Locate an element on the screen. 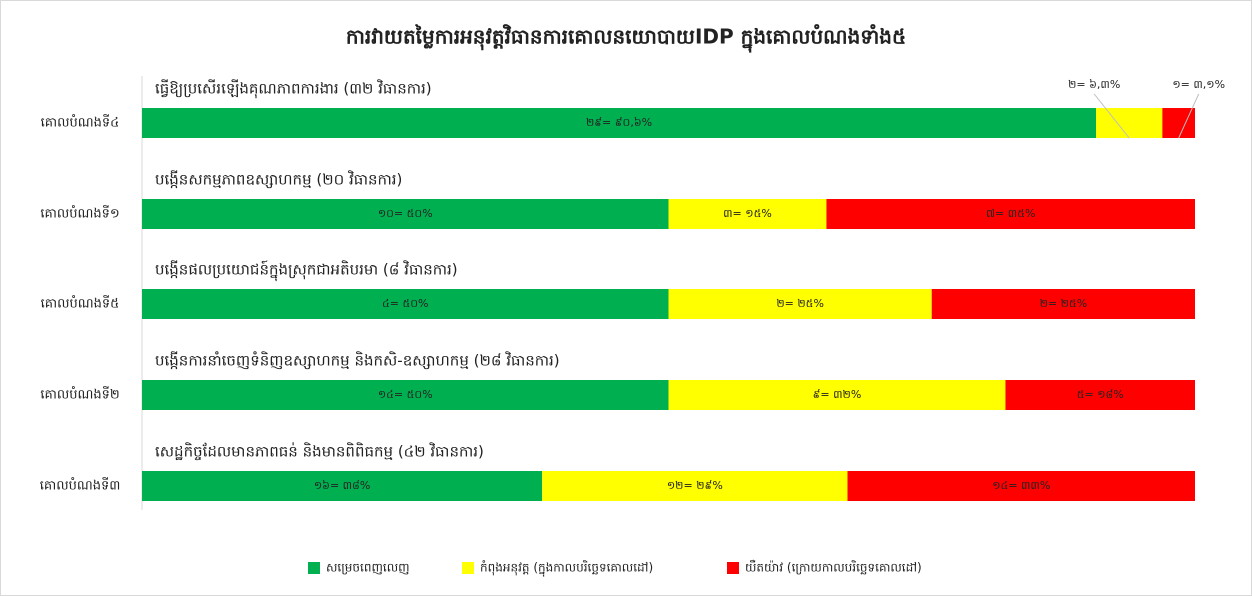  value-label: ១= ៣,១% is located at coordinates (1198, 84).